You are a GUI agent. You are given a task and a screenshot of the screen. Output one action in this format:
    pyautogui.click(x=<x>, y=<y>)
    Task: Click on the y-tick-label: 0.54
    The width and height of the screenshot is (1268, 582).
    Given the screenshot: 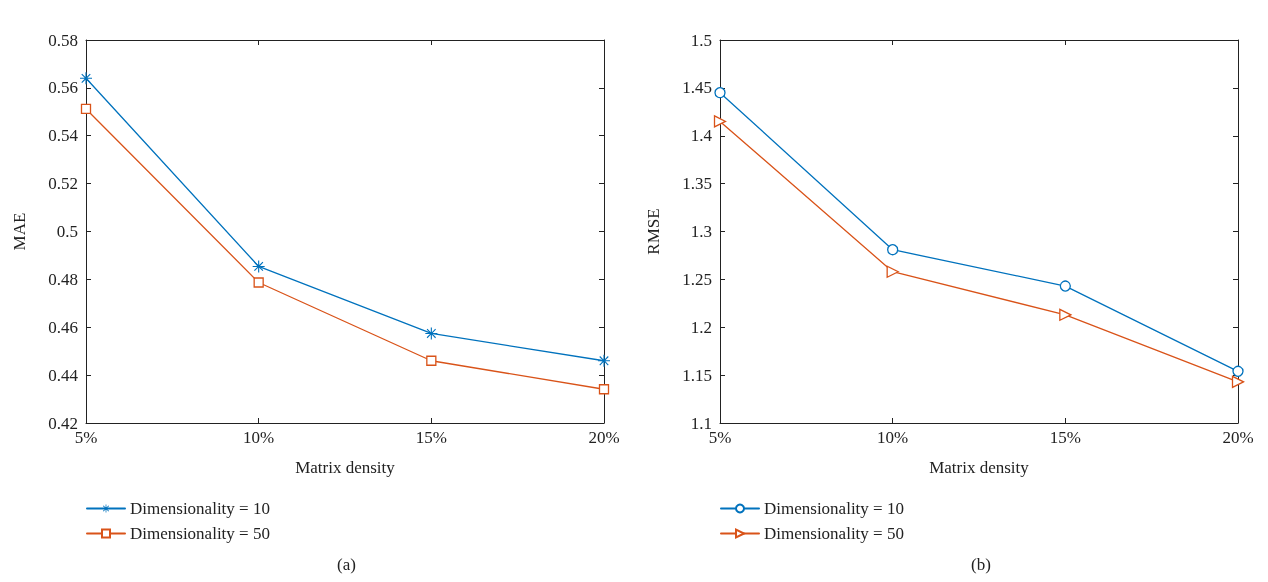 What is the action you would take?
    pyautogui.click(x=63, y=136)
    